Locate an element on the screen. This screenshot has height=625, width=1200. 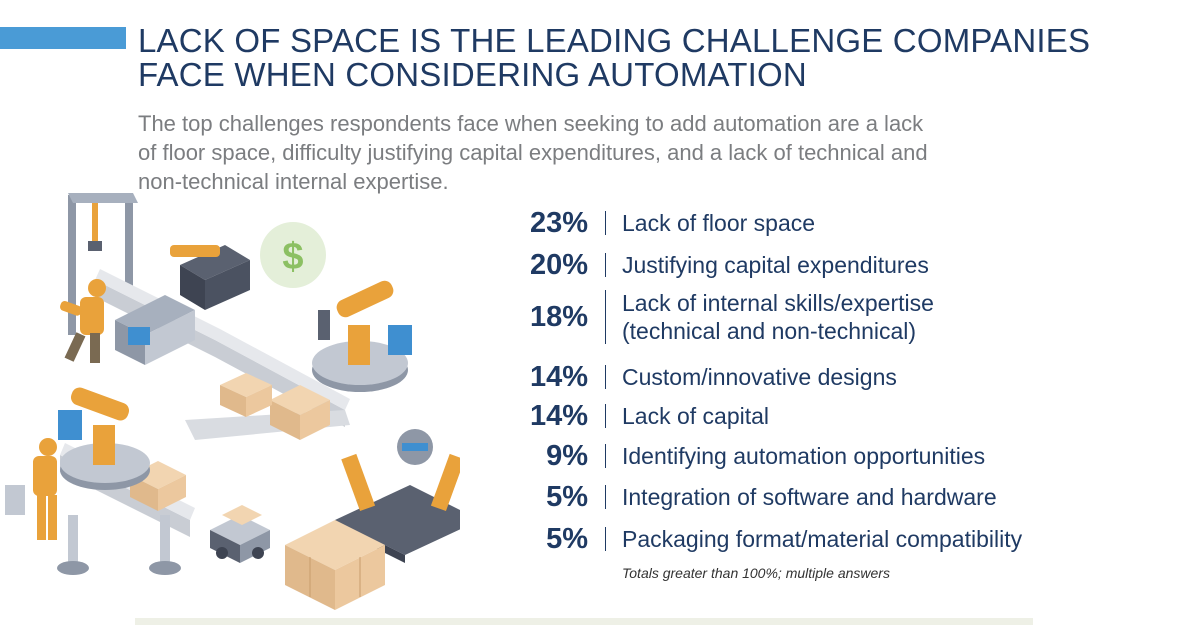
title-line-2: FACE WHEN CONSIDERING AUTOMATION is located at coordinates (472, 74).